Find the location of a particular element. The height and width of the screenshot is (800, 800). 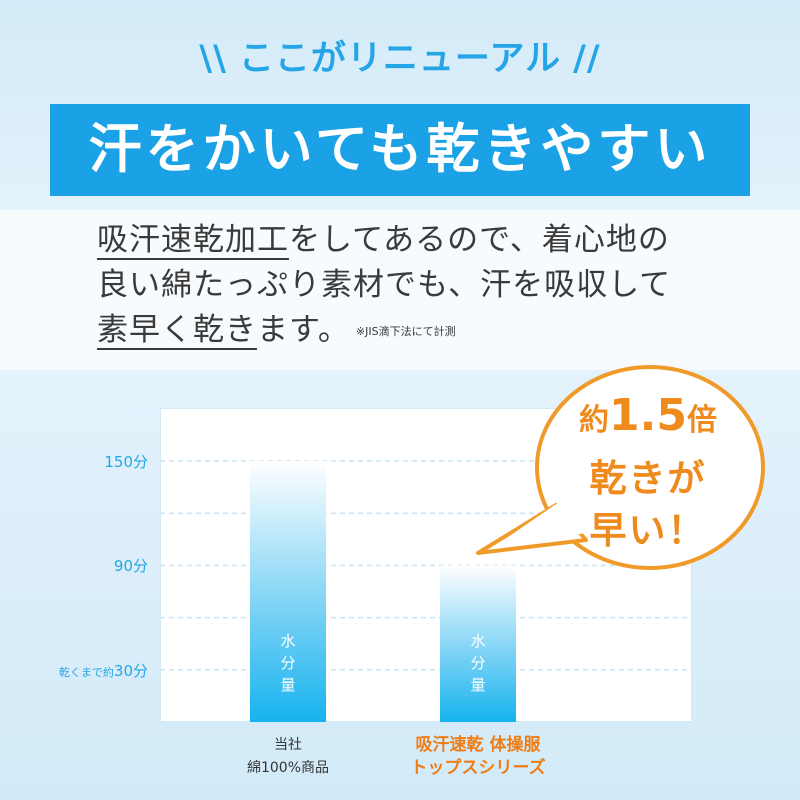

description-line2: 良い綿たっぷり素材でも、汗を吸収して is located at coordinates (384, 285).